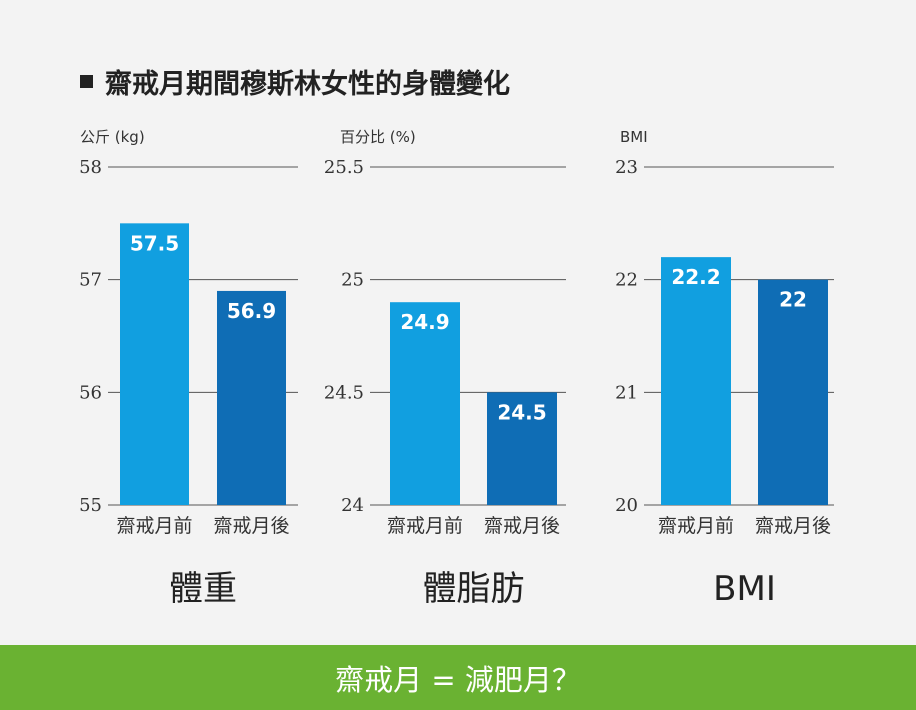  I want to click on heading-text: 齋戒月期間穆斯林女性的身體變化, so click(307, 84).